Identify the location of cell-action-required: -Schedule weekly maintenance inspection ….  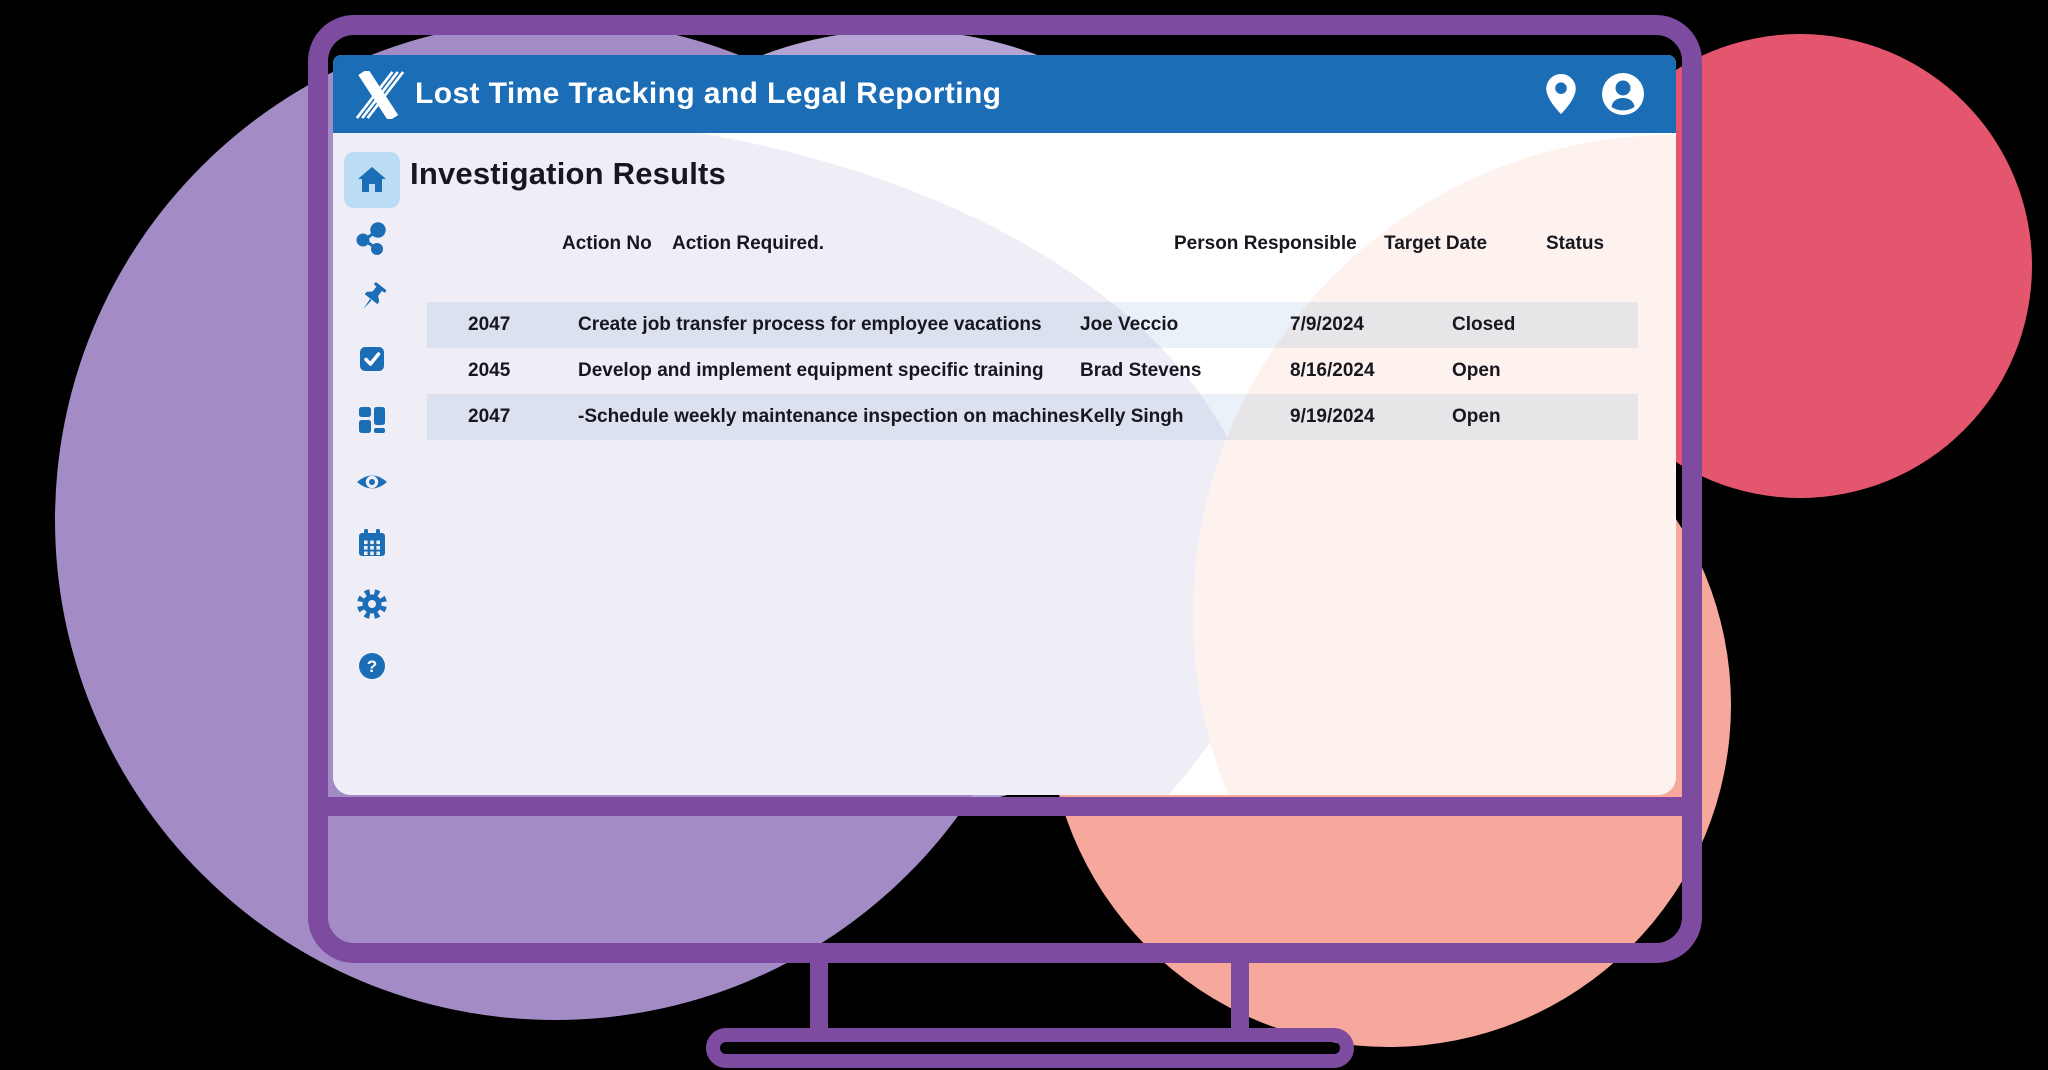
(829, 416).